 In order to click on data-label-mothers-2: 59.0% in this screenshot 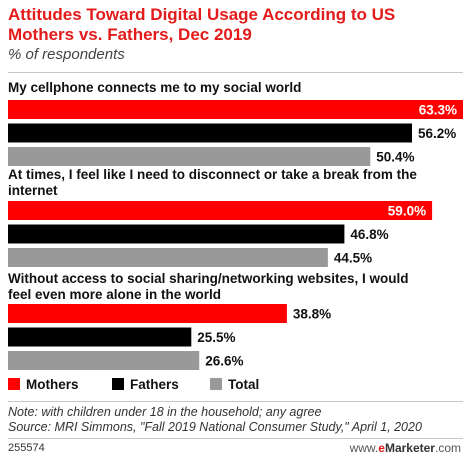, I will do `click(407, 211)`.